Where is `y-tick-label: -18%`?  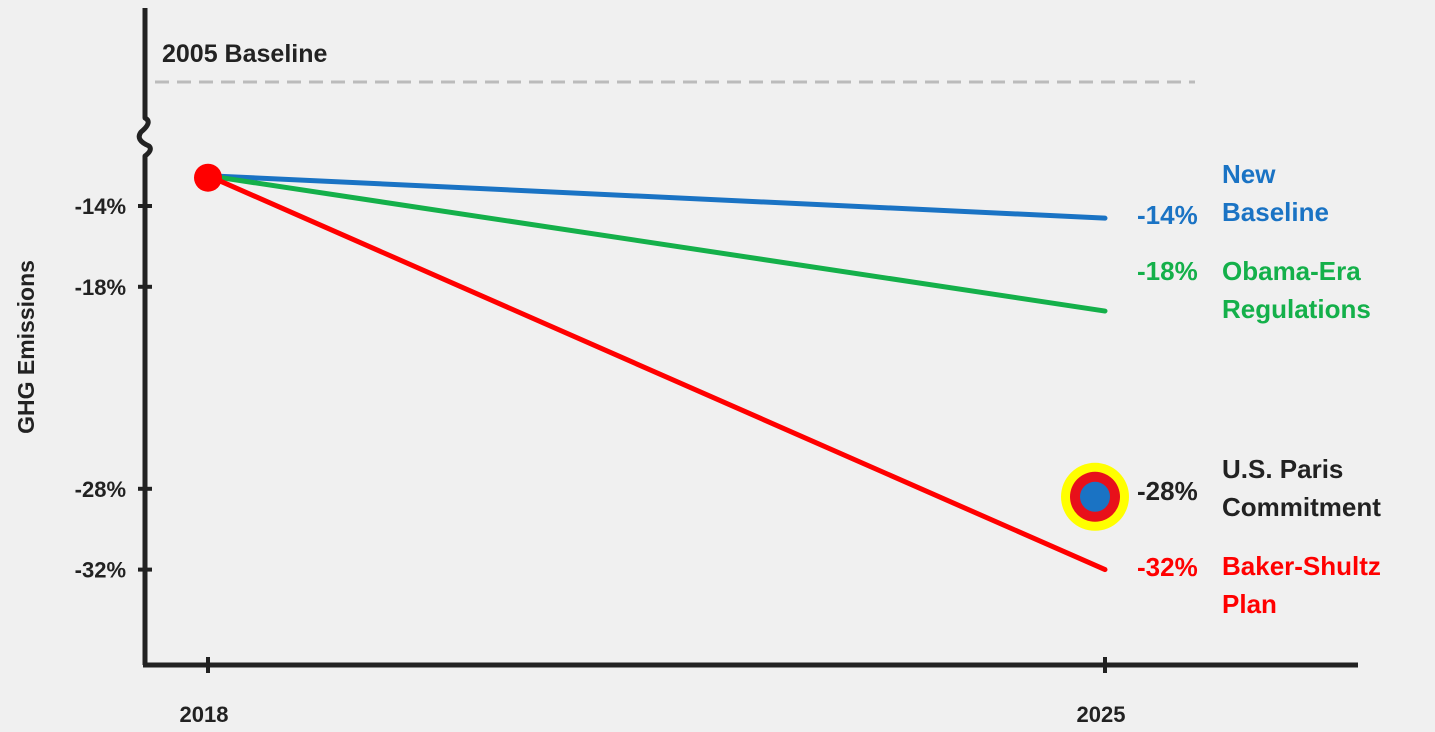 y-tick-label: -18% is located at coordinates (100, 287).